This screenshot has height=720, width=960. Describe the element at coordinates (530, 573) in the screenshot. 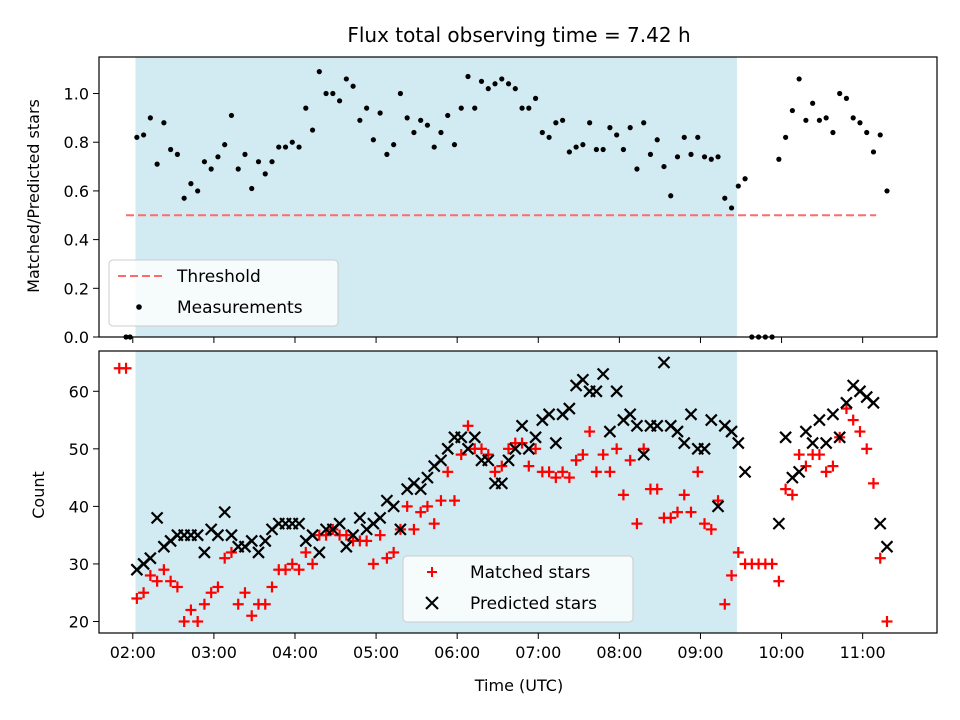

I see `legend-matched-label: Matched stars` at that location.